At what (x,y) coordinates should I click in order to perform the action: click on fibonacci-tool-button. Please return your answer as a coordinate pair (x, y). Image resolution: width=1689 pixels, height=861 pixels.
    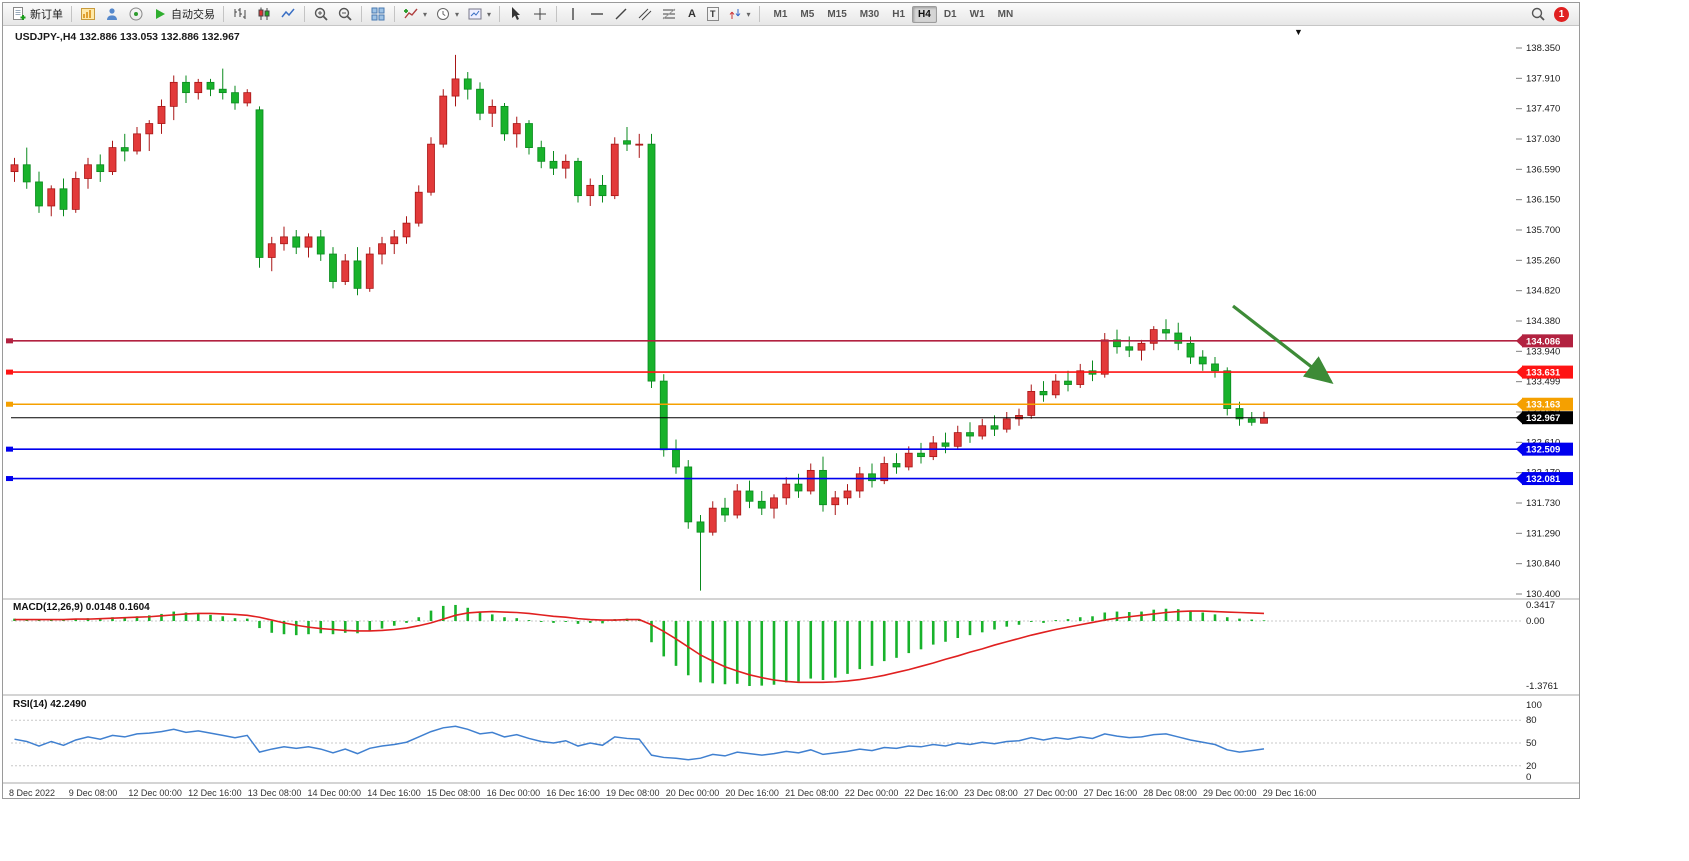
    Looking at the image, I should click on (669, 14).